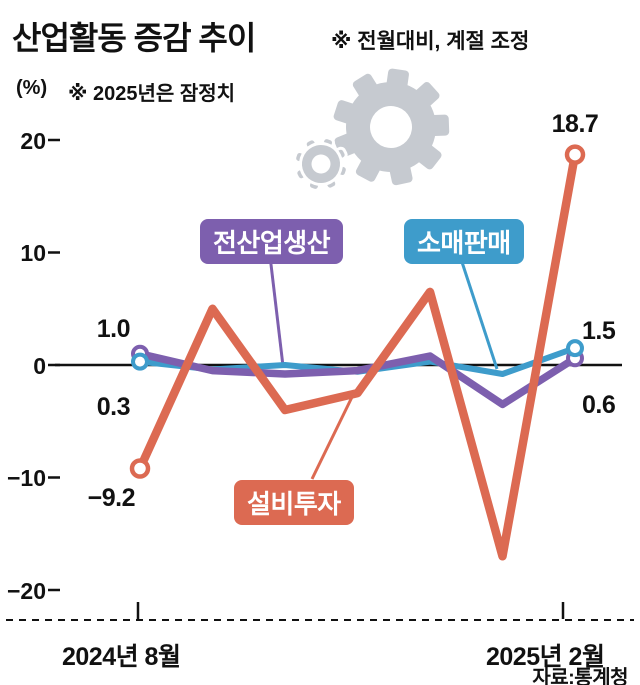 Image resolution: width=640 pixels, height=685 pixels. Describe the element at coordinates (575, 154) in the screenshot. I see `marker-investment-end` at that location.